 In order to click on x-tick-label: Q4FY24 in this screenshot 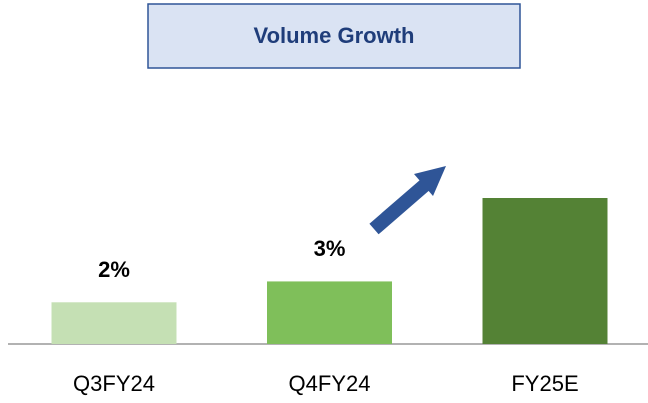, I will do `click(330, 383)`.